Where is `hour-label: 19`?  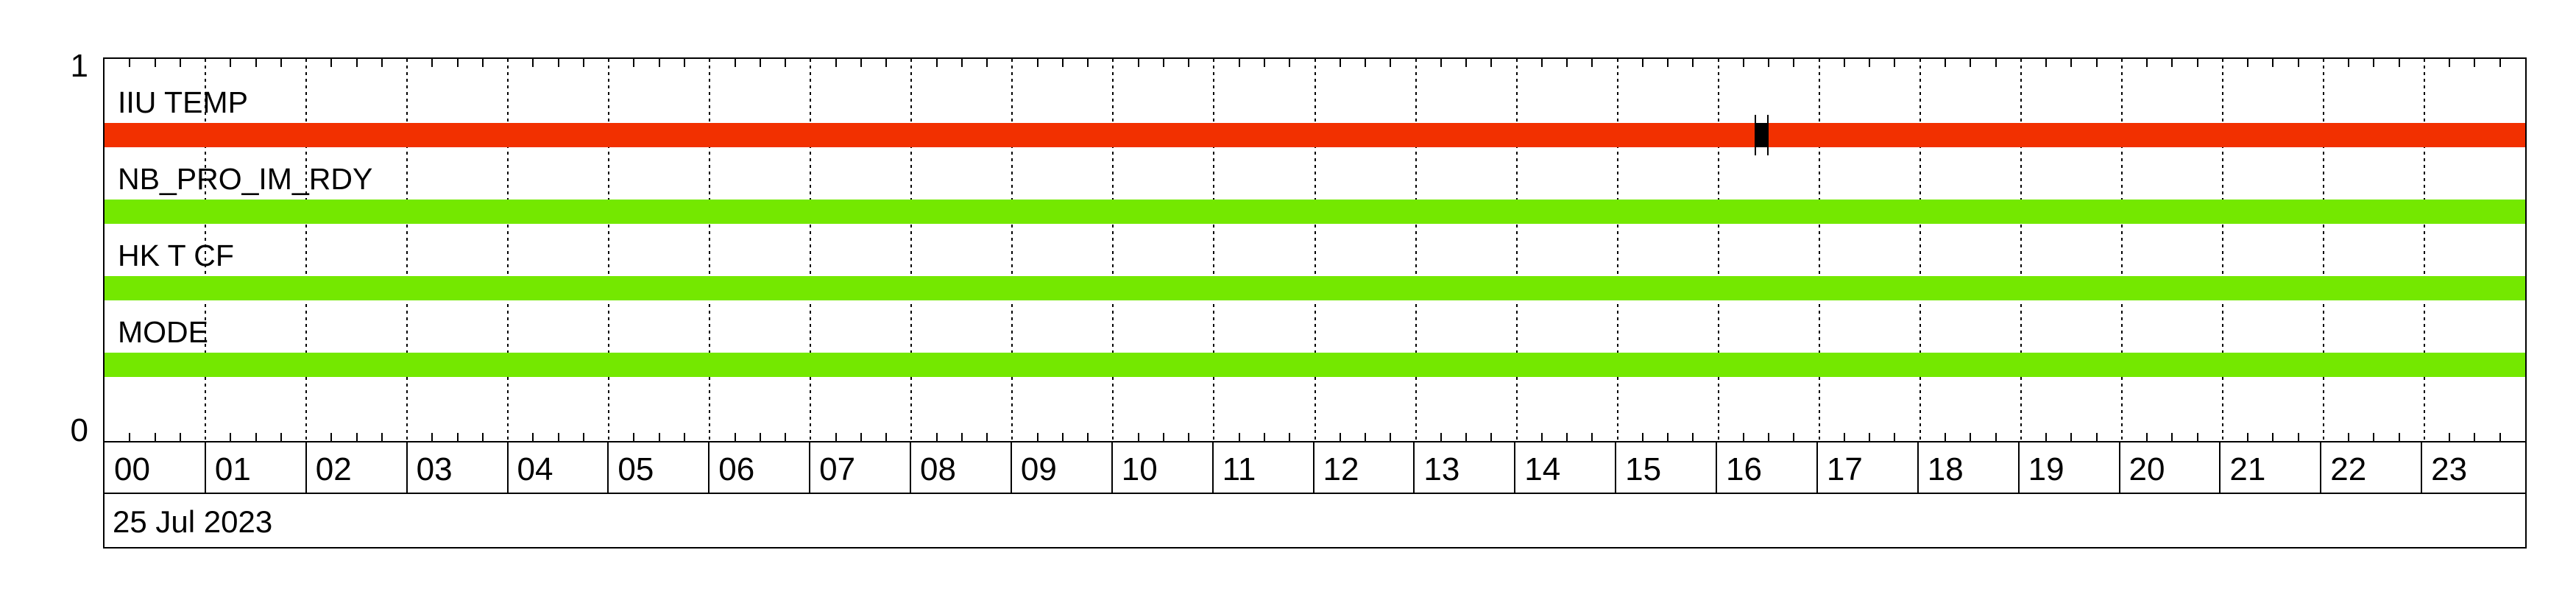
hour-label: 19 is located at coordinates (2046, 469).